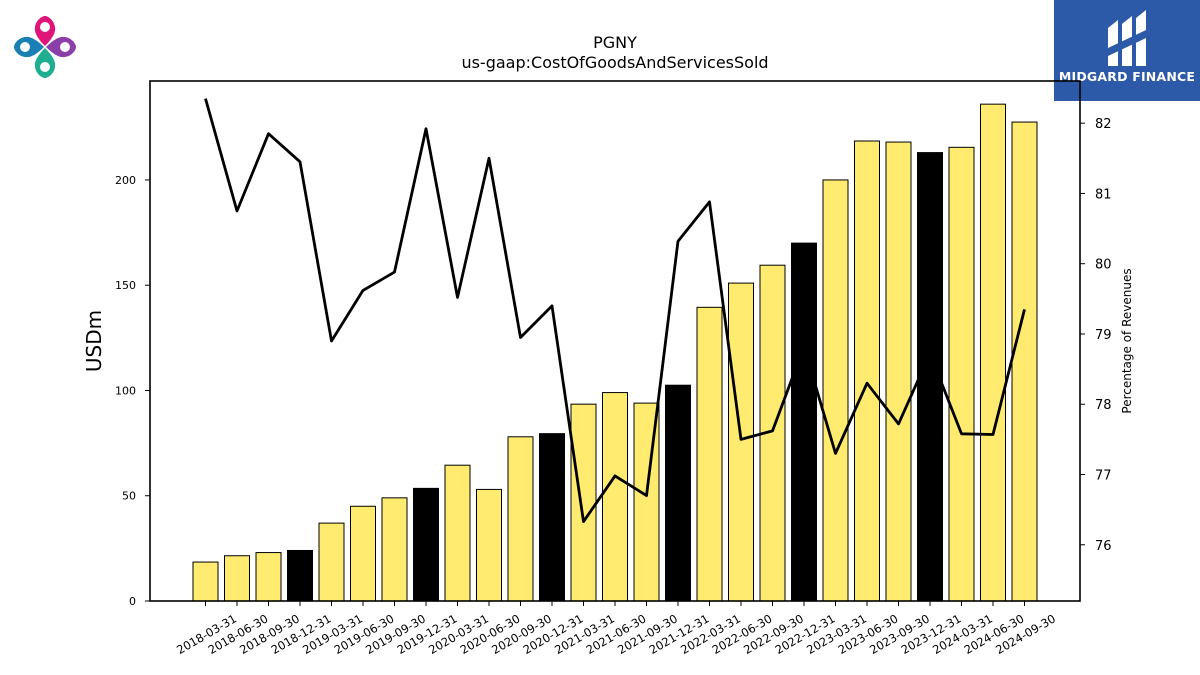  Describe the element at coordinates (132, 601) in the screenshot. I see `y-tick-label: 0` at that location.